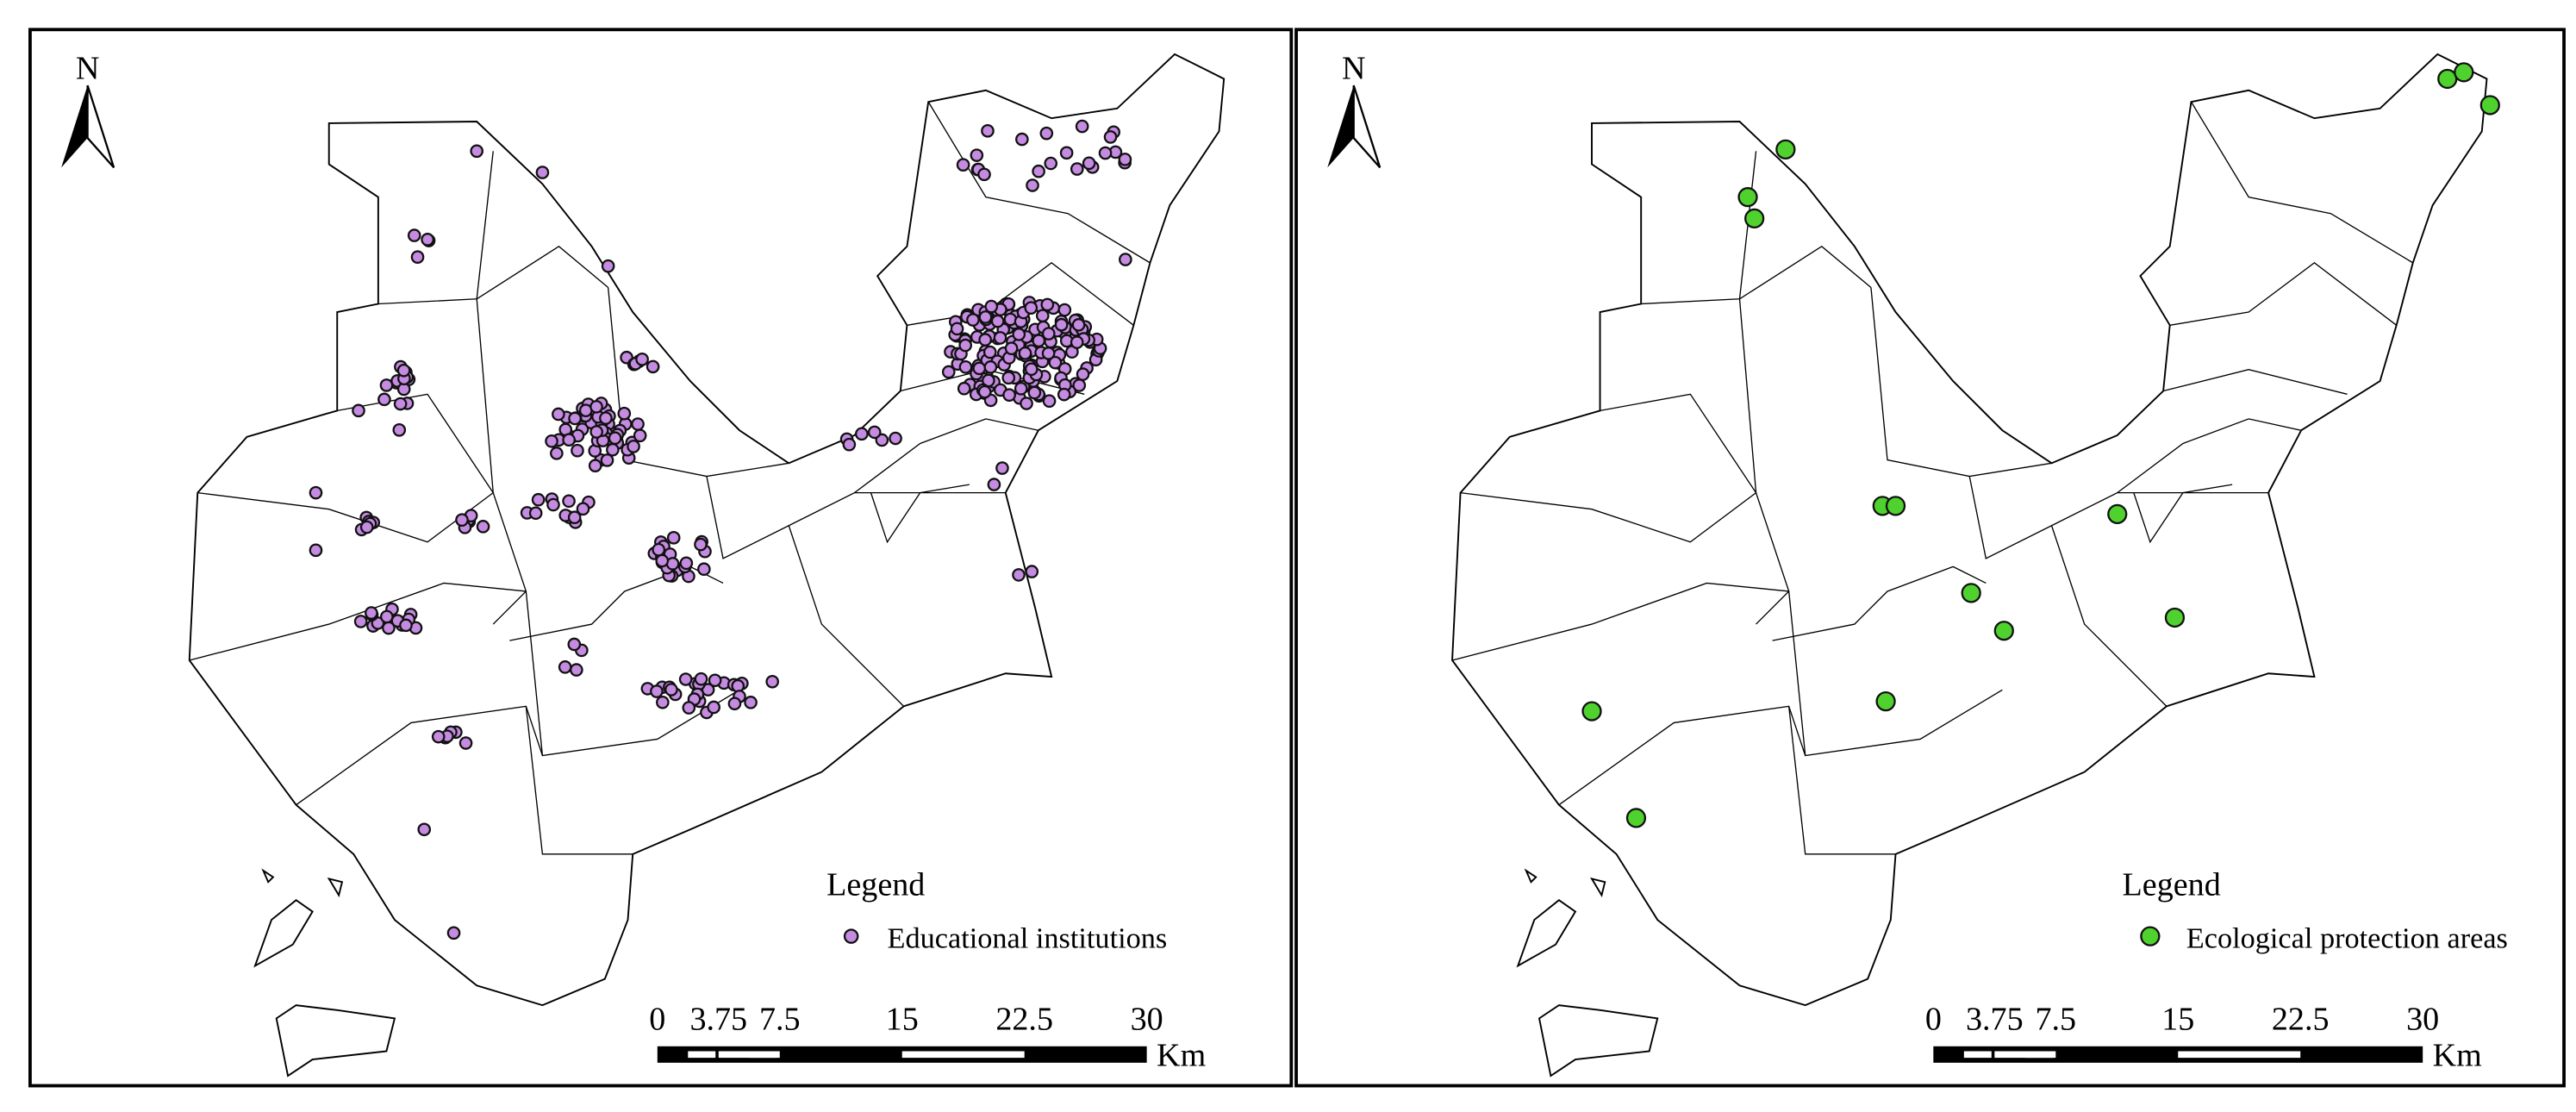 Image resolution: width=2576 pixels, height=1112 pixels. Describe the element at coordinates (851, 936) in the screenshot. I see `legend-marker` at that location.